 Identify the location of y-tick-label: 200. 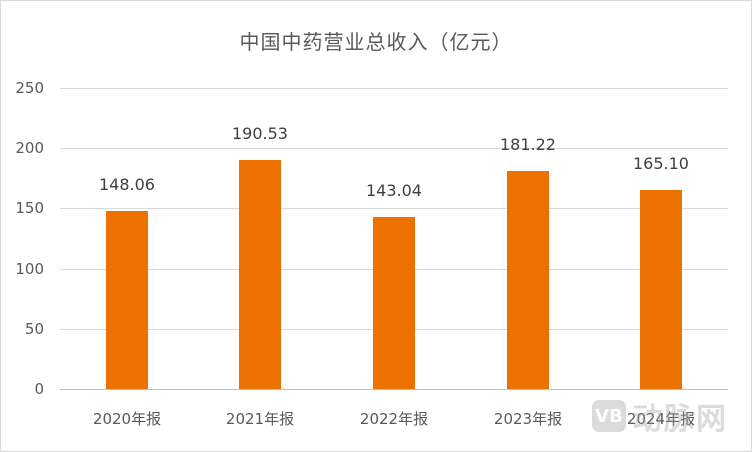
(29, 148).